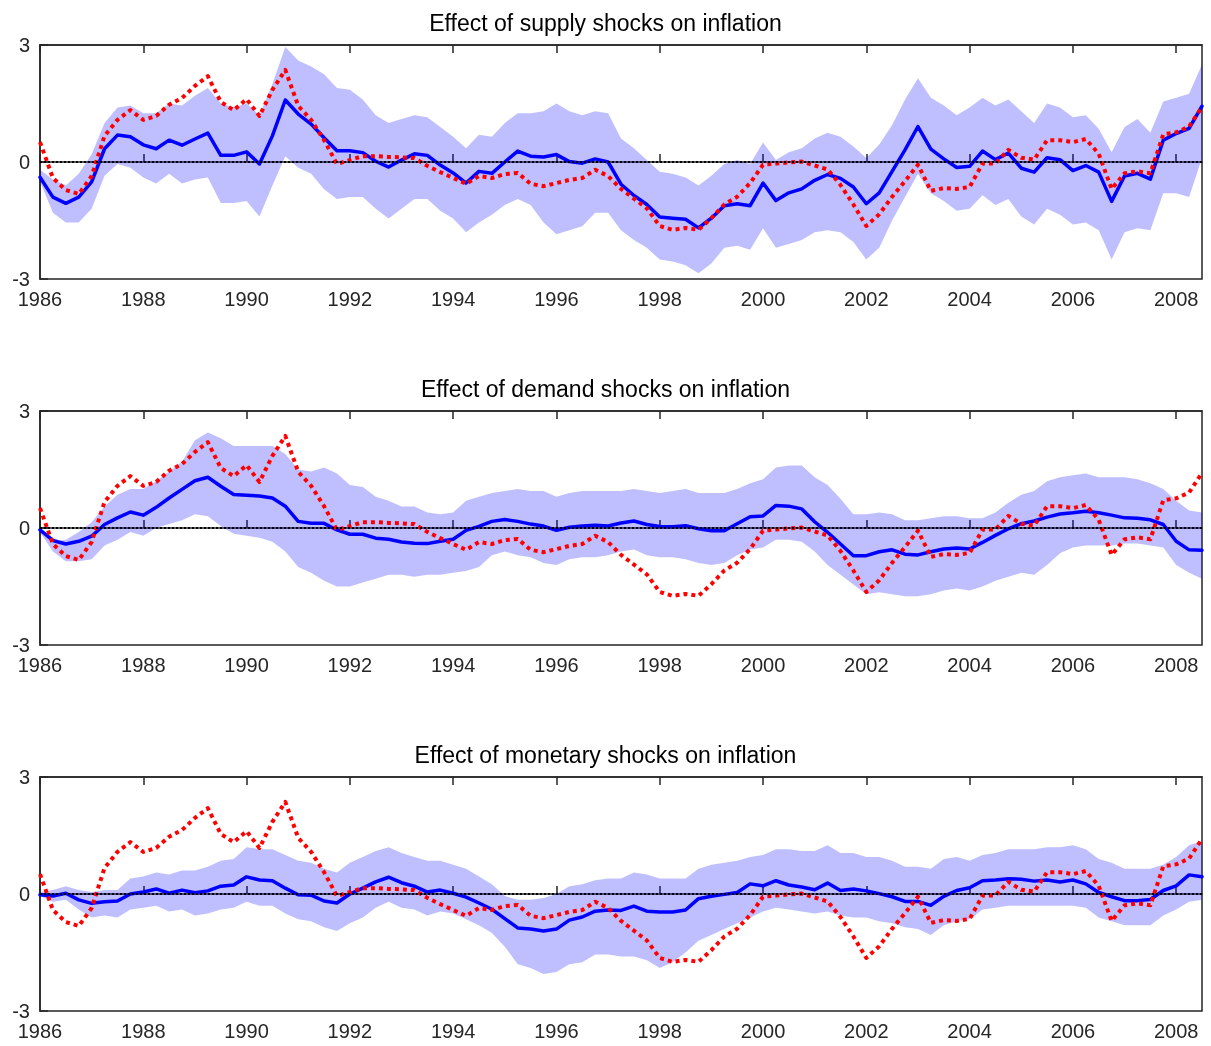 The image size is (1211, 1046). Describe the element at coordinates (605, 754) in the screenshot. I see `chart-title: Effect of monetary shocks on inflation` at that location.